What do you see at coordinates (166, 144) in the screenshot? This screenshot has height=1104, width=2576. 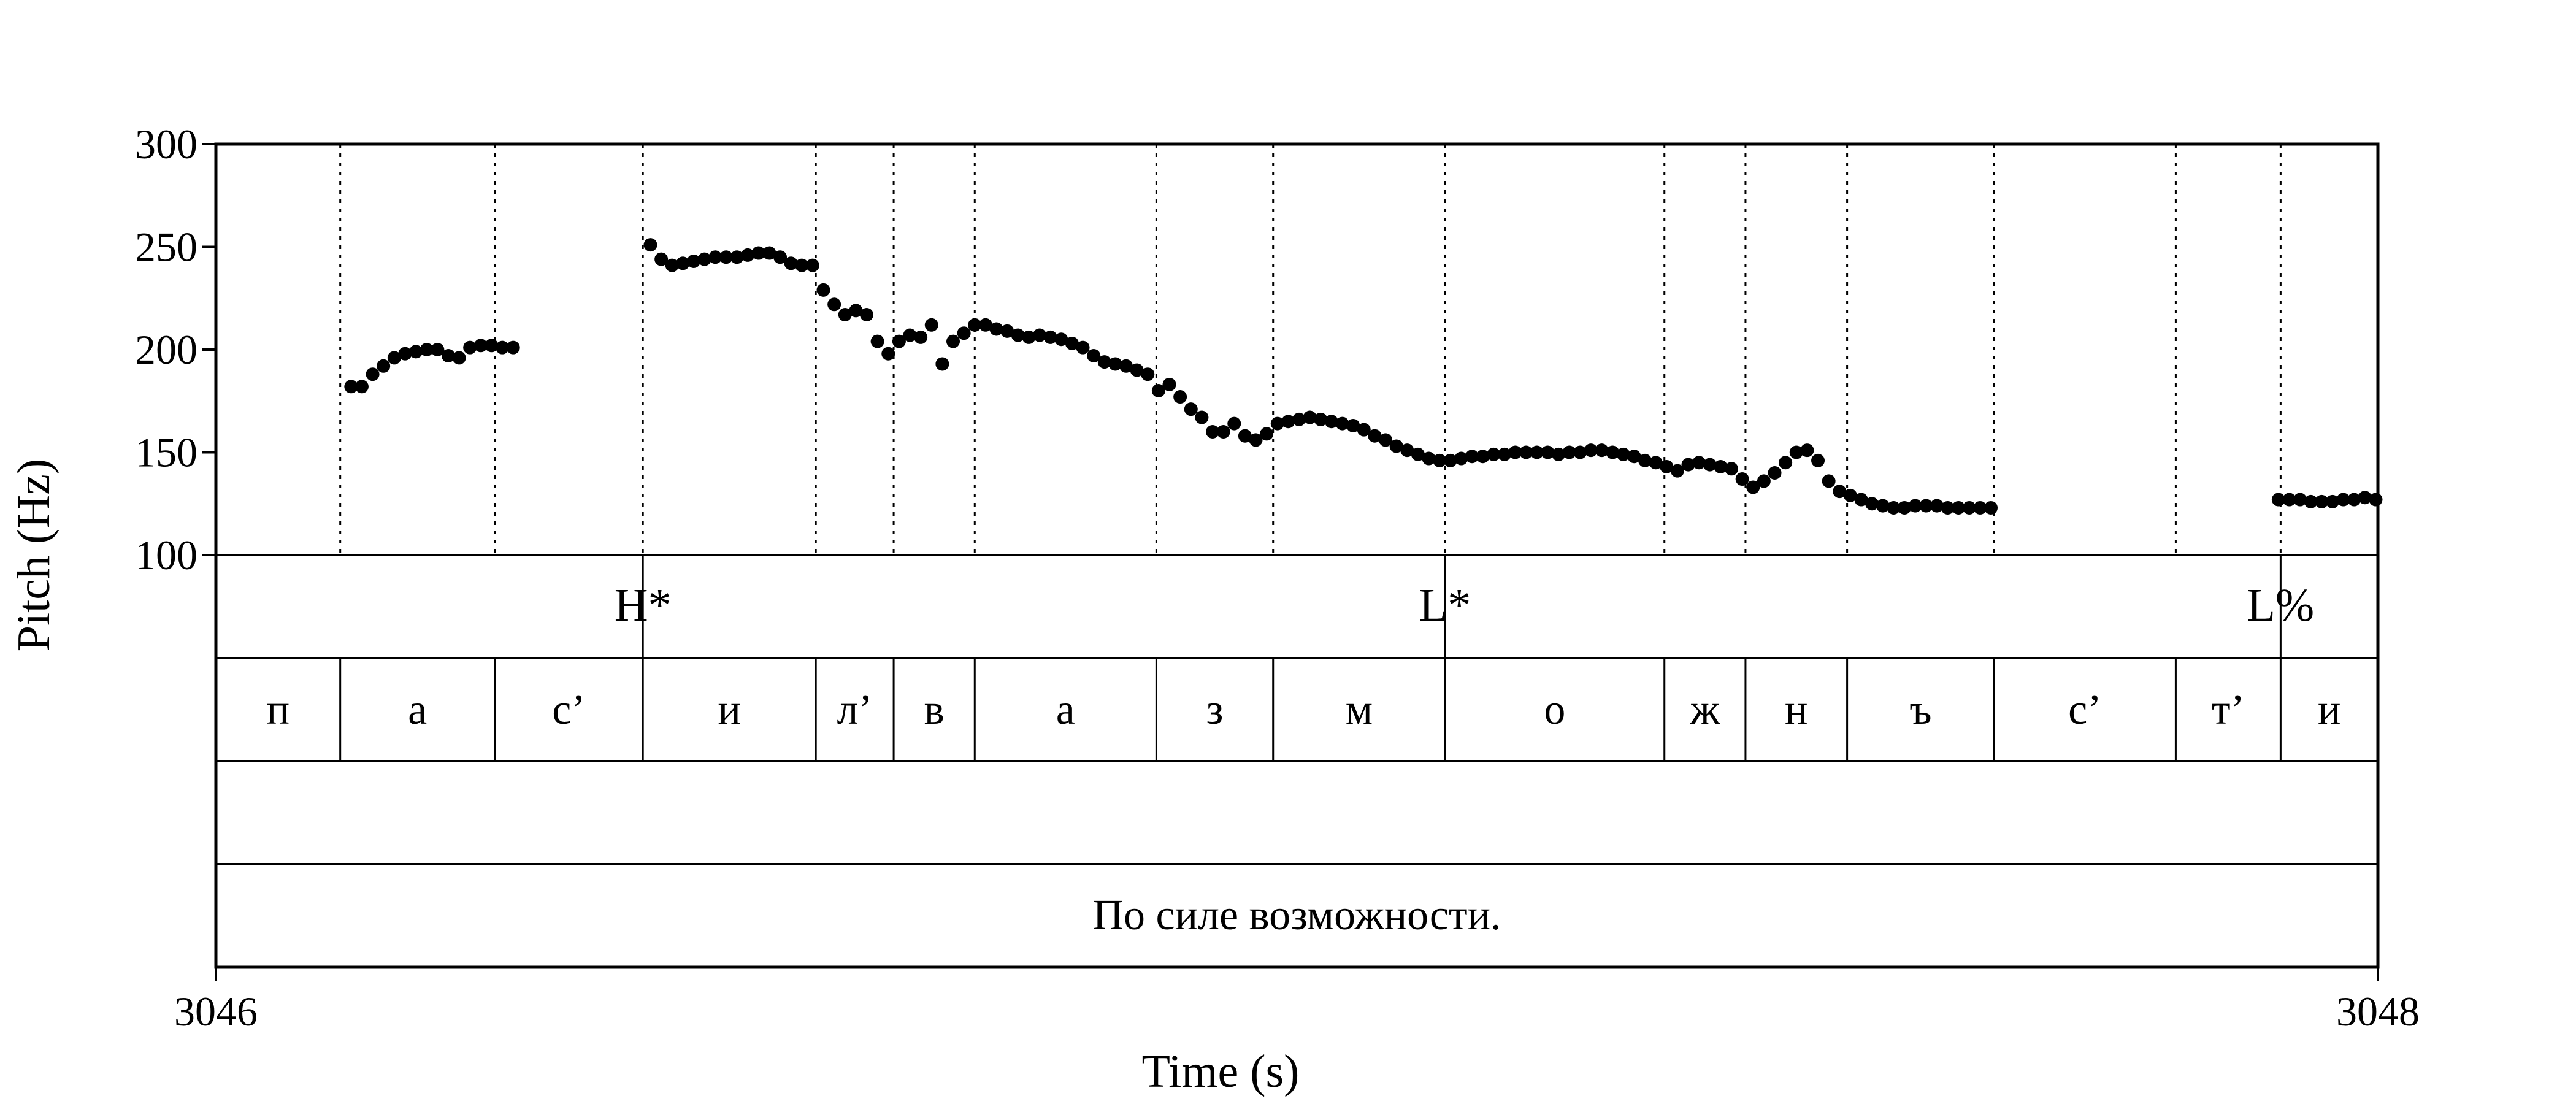 I see `y-tick-label: 300` at bounding box center [166, 144].